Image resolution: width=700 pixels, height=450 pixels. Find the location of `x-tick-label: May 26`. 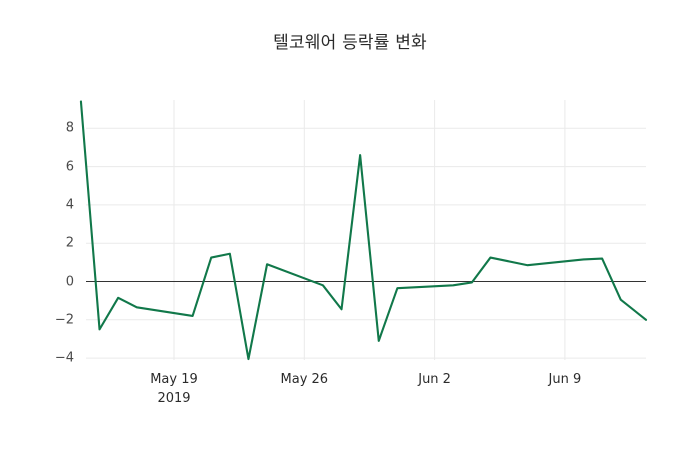

x-tick-label: May 26 is located at coordinates (304, 379).